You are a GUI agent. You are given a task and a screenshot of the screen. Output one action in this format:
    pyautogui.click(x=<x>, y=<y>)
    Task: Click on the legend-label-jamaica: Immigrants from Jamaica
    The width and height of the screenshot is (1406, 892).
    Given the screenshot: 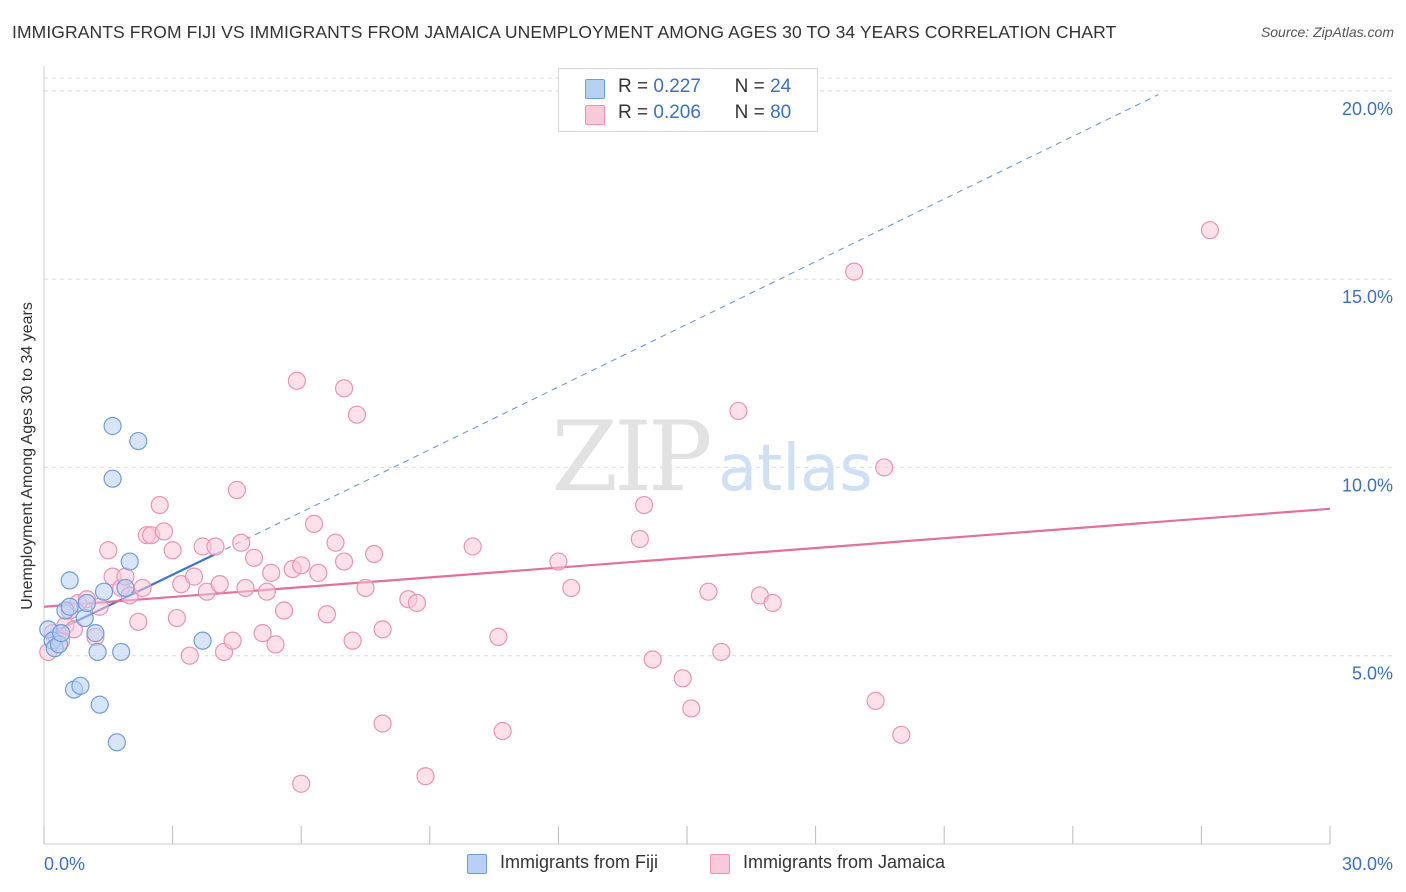 What is the action you would take?
    pyautogui.click(x=844, y=862)
    